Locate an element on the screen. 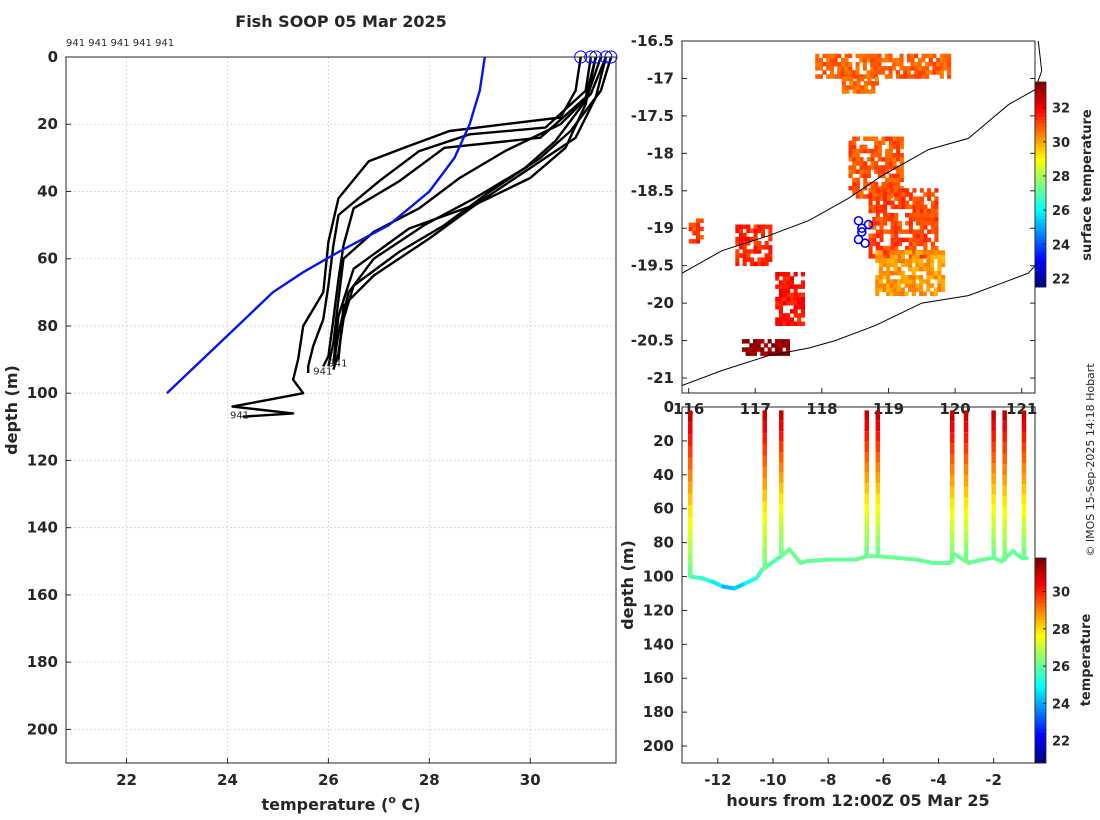 Image resolution: width=1100 pixels, height=820 pixels. map-ytick-label: -19 is located at coordinates (660, 228).